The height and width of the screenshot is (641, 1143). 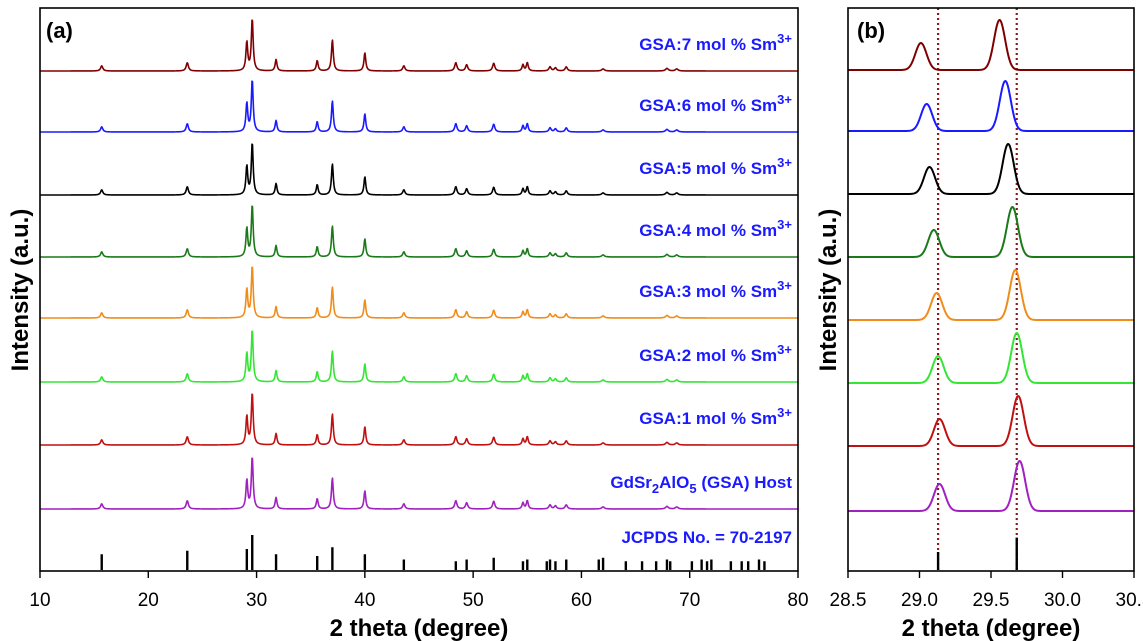 I want to click on series-label: GSA:3 mol % Sm3+, so click(x=715, y=289).